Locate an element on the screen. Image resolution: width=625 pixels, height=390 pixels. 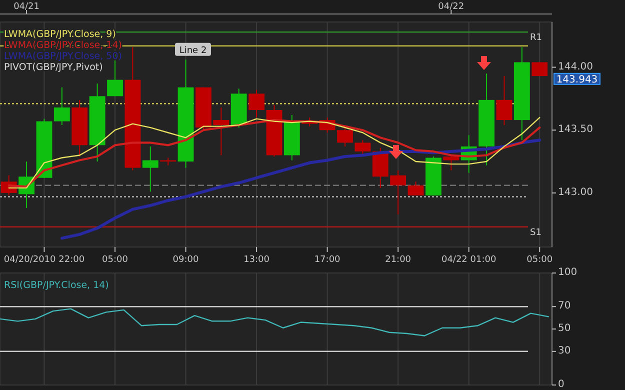
y-tick-label: 144.00 is located at coordinates (575, 66).